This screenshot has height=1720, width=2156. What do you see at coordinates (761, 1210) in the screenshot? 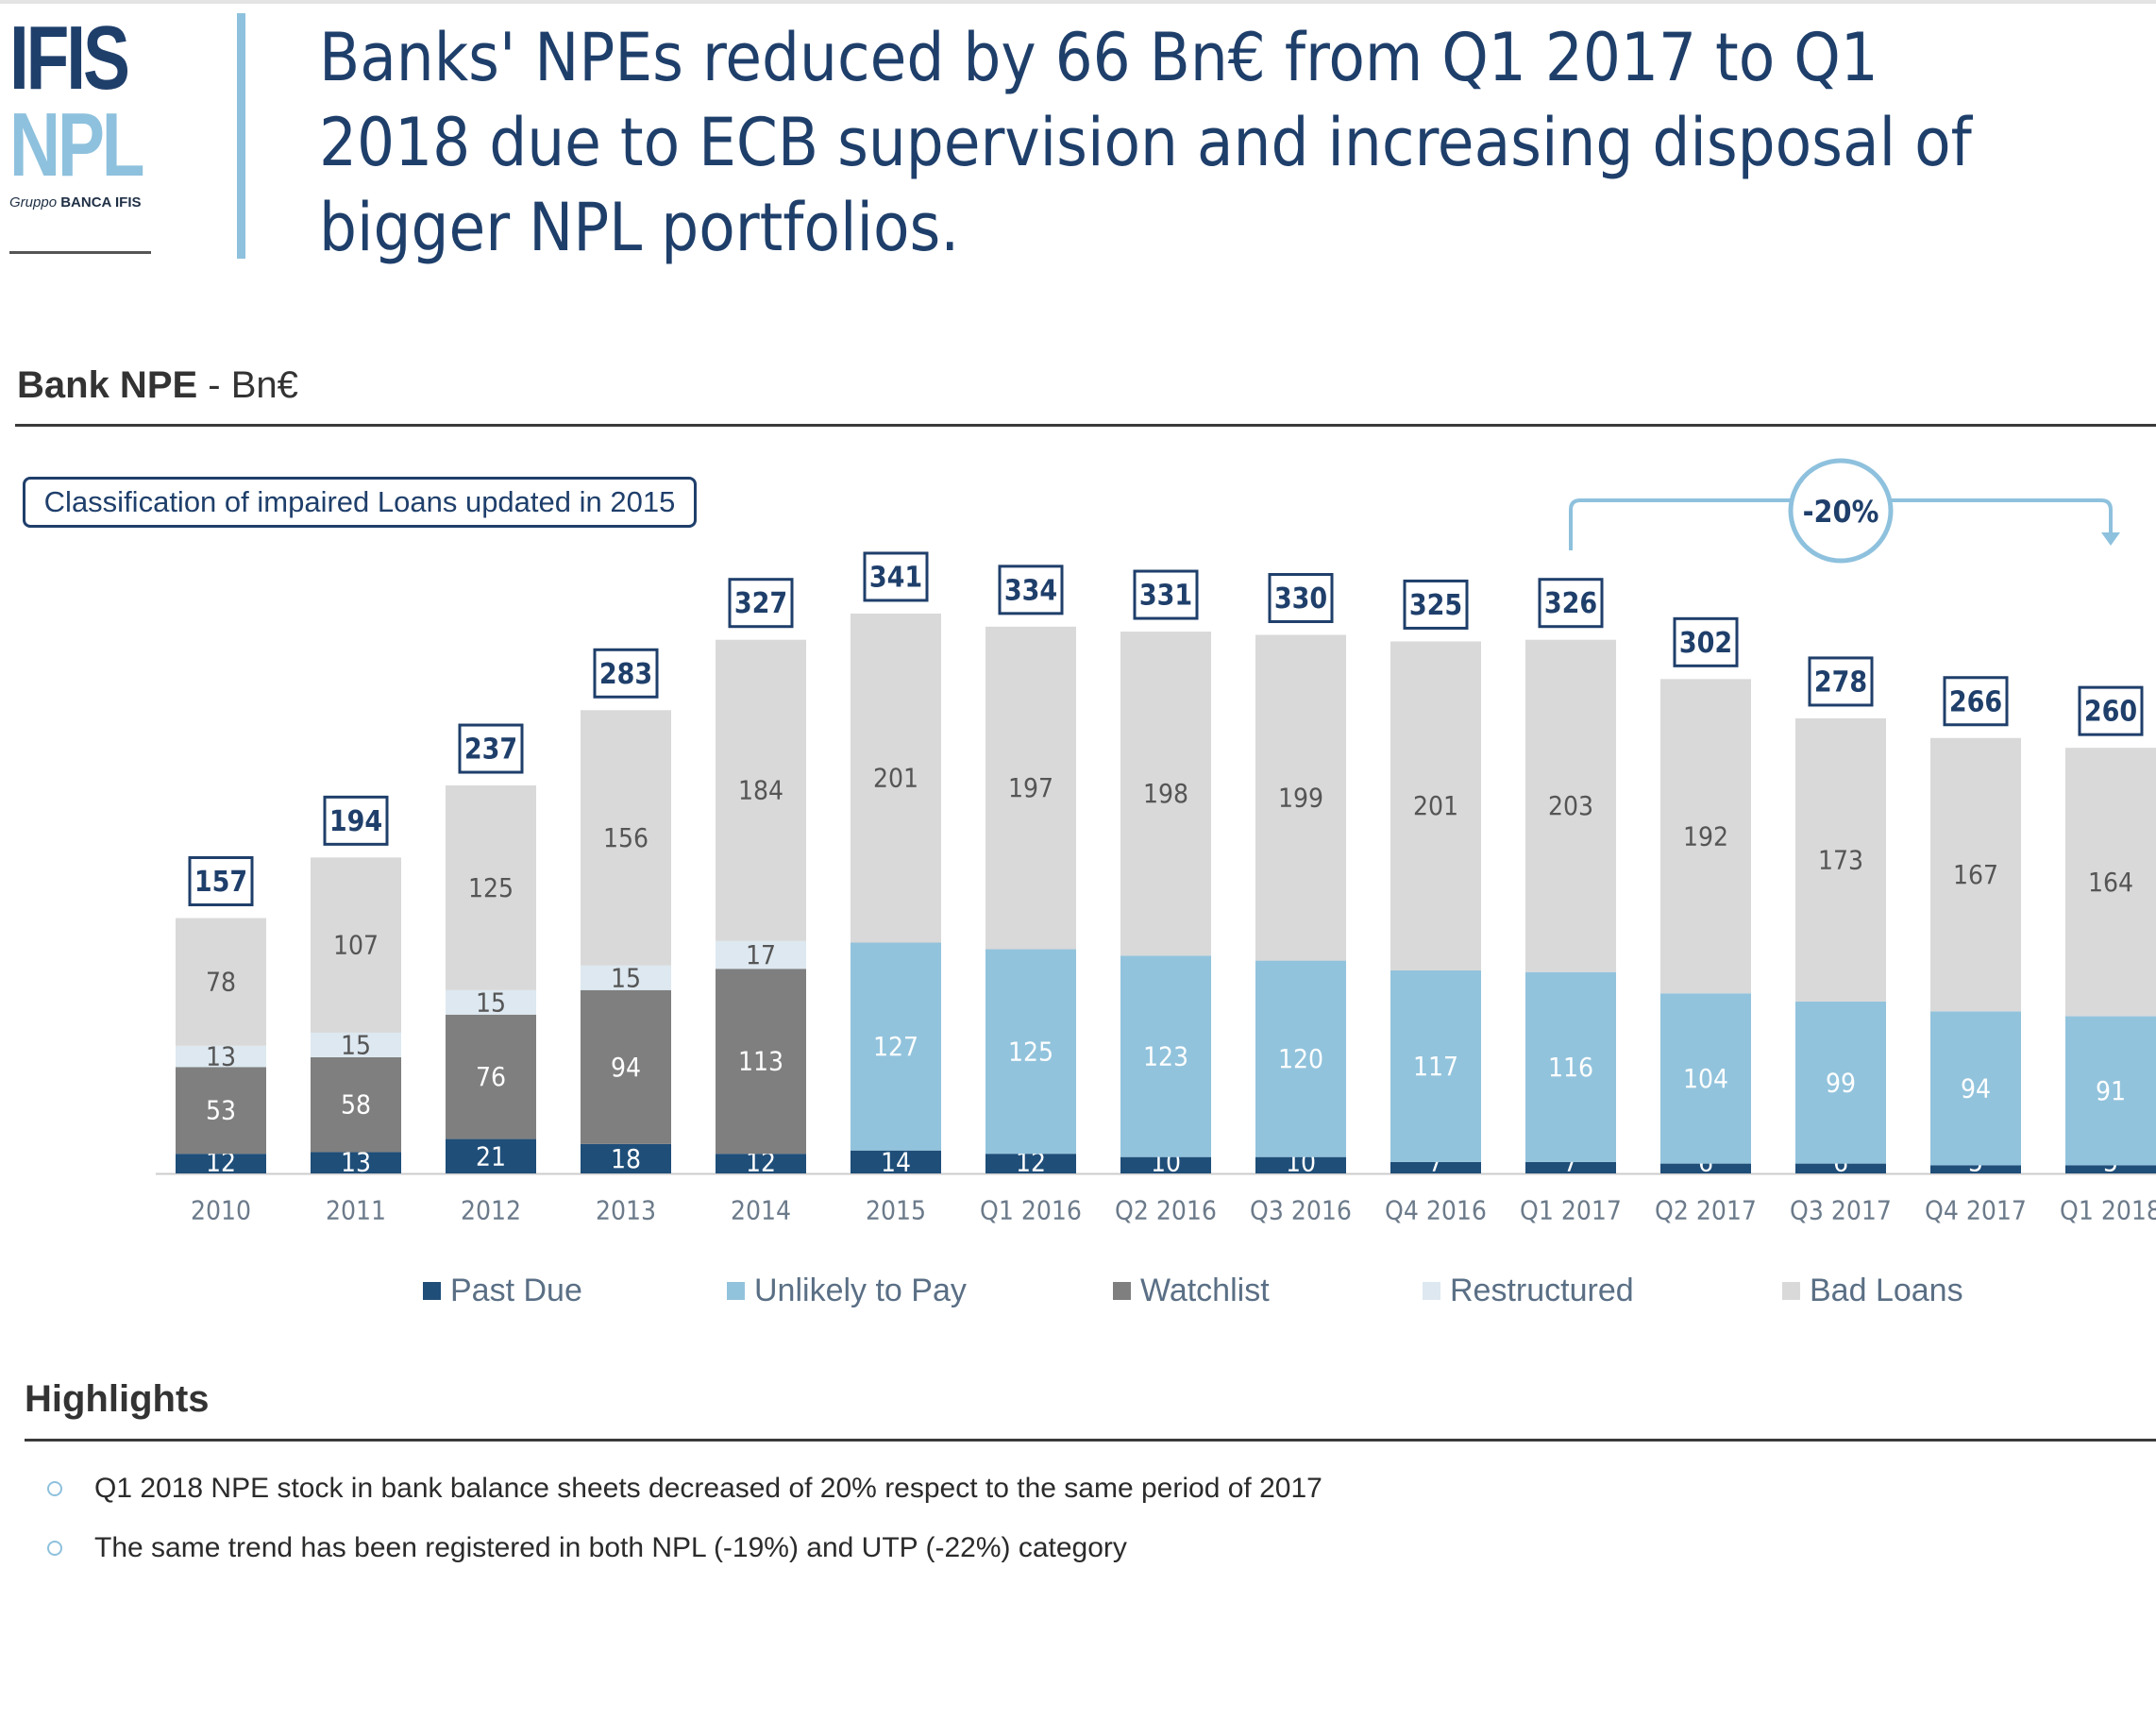
I see `x-tick-label: 2014` at bounding box center [761, 1210].